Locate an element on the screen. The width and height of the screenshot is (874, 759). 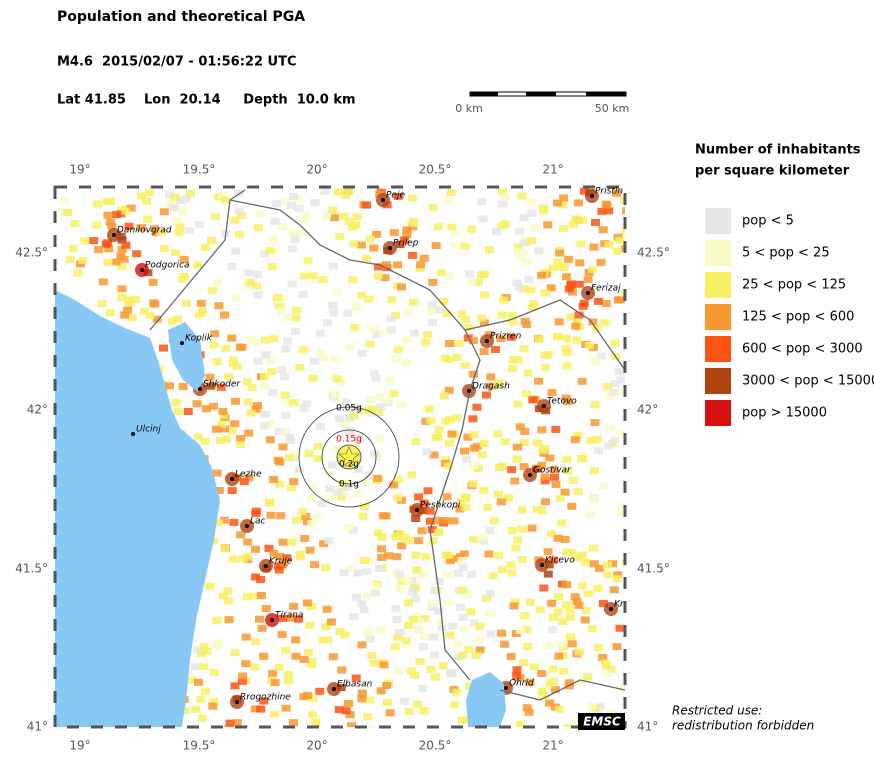
city-label: Elbasan is located at coordinates (355, 685).